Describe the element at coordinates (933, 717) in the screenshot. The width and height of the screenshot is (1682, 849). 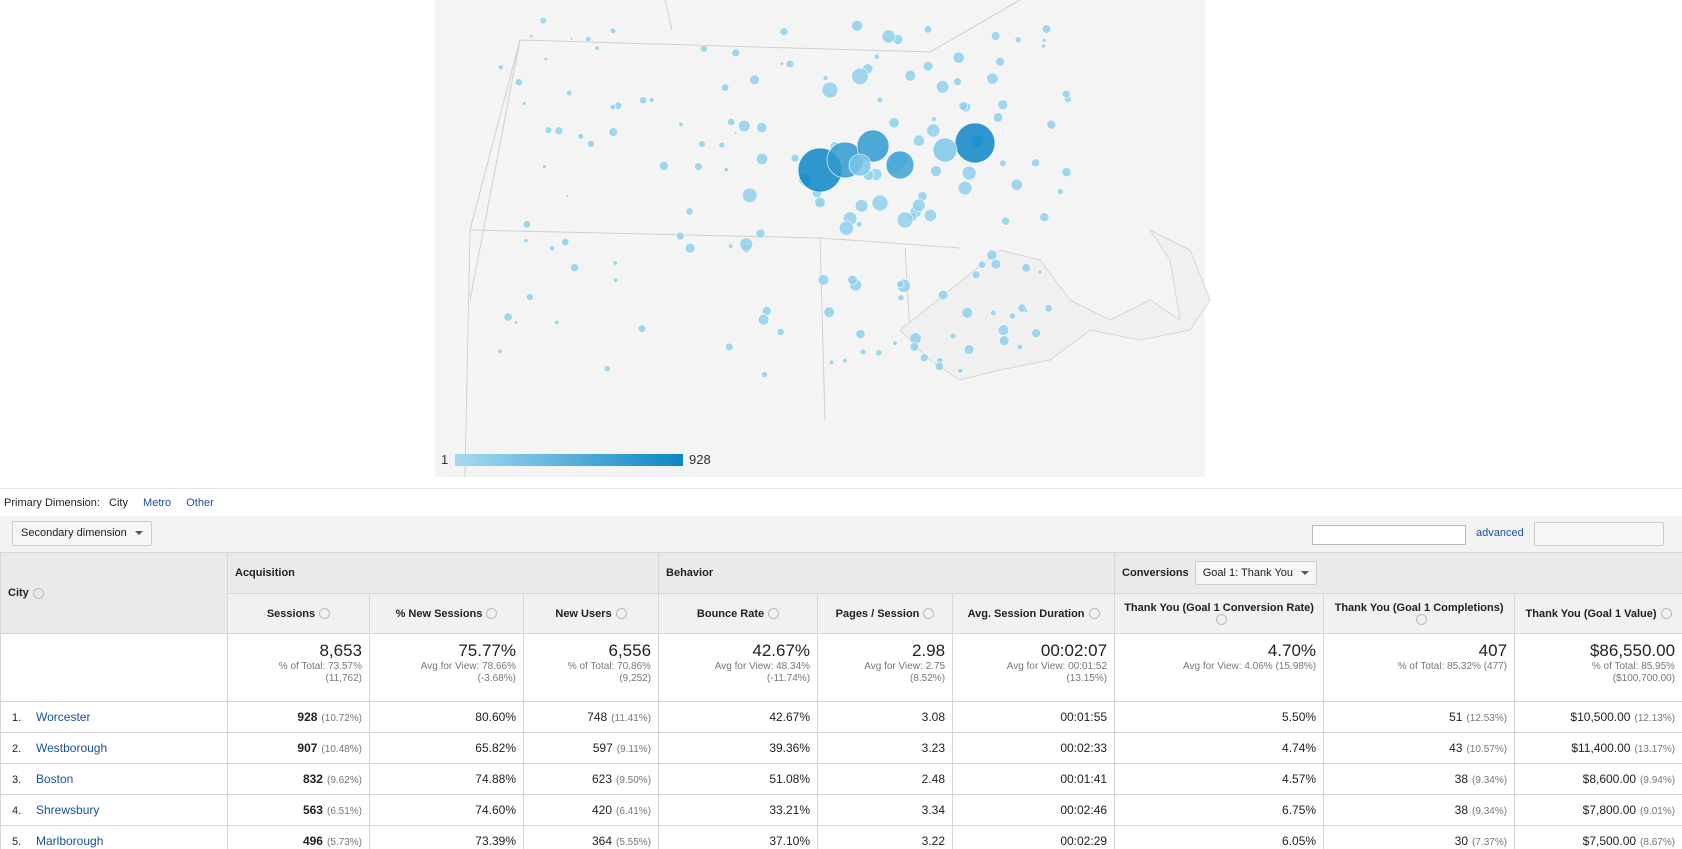
I see `metric-value: 3.08` at that location.